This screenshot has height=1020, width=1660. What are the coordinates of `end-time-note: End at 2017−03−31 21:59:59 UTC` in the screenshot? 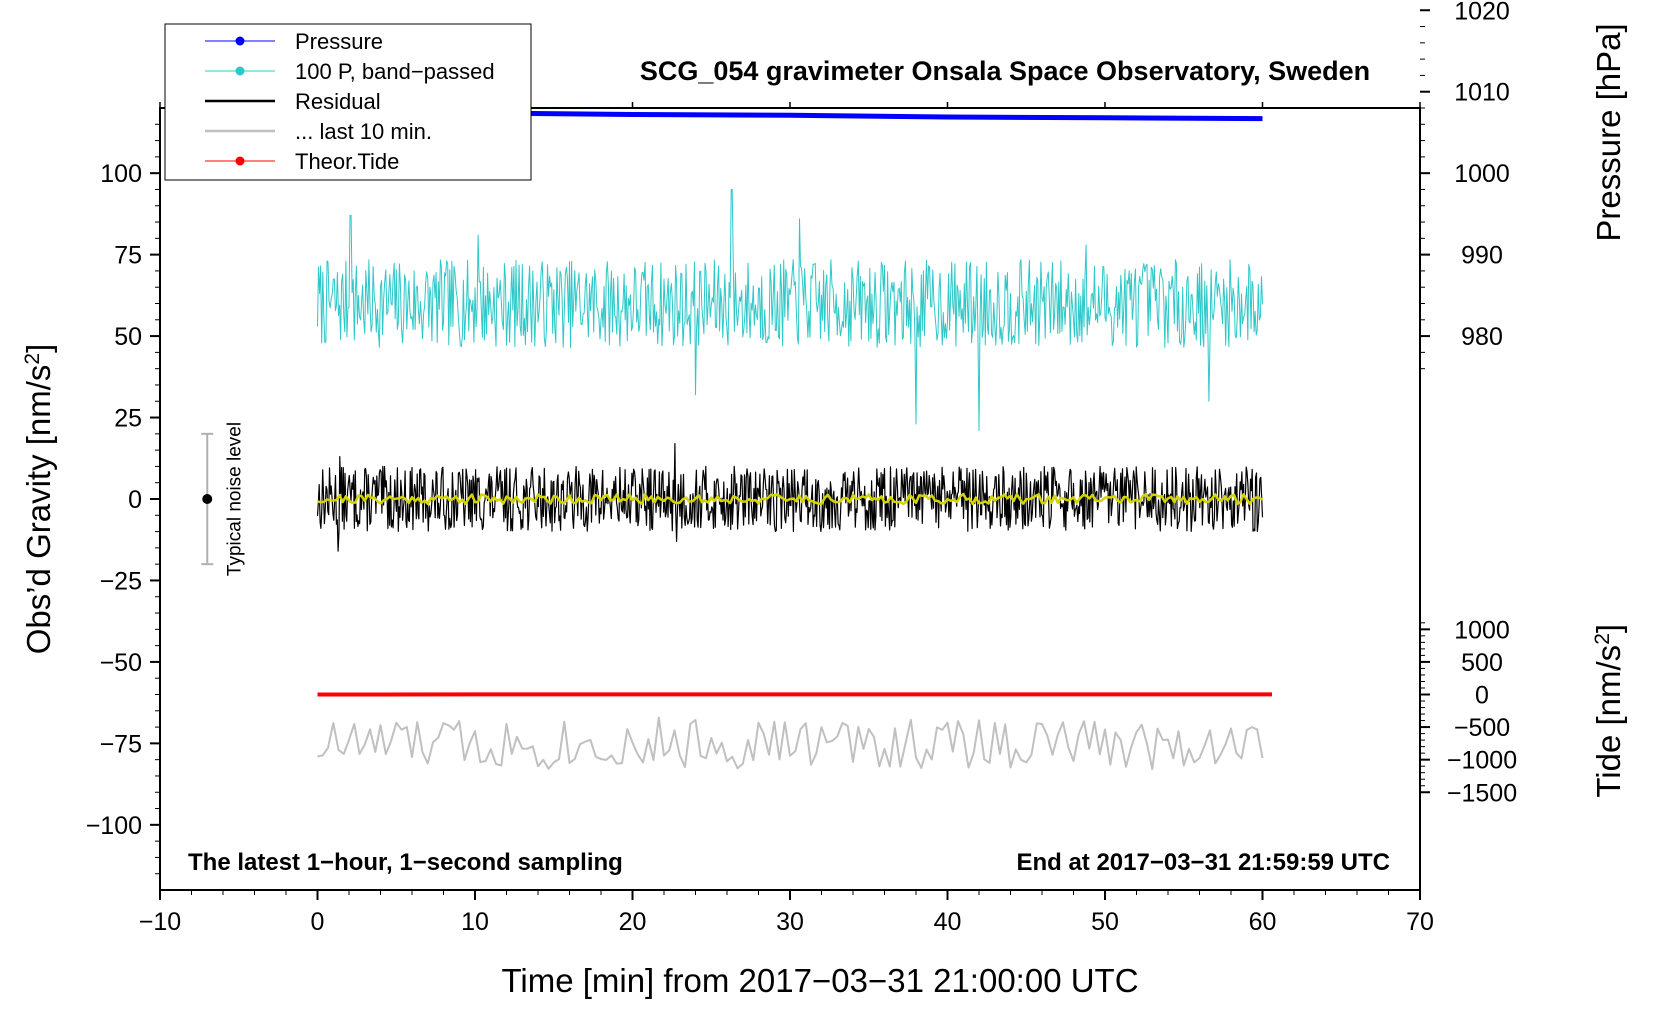 It's located at (1203, 862).